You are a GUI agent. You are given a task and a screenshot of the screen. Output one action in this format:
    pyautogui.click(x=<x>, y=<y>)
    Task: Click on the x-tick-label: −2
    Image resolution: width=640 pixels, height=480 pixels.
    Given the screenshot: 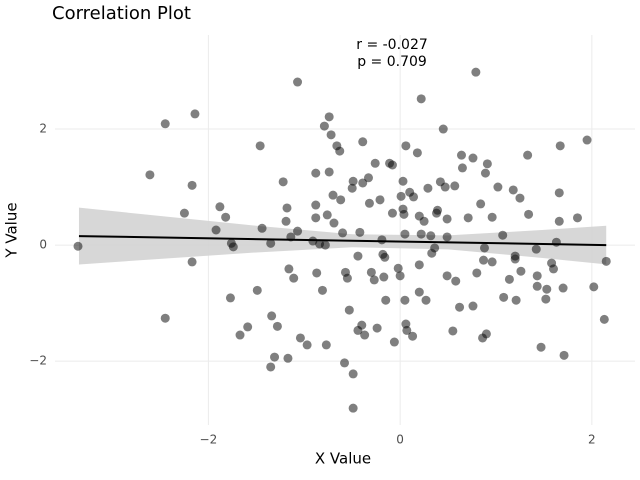 What is the action you would take?
    pyautogui.click(x=209, y=440)
    